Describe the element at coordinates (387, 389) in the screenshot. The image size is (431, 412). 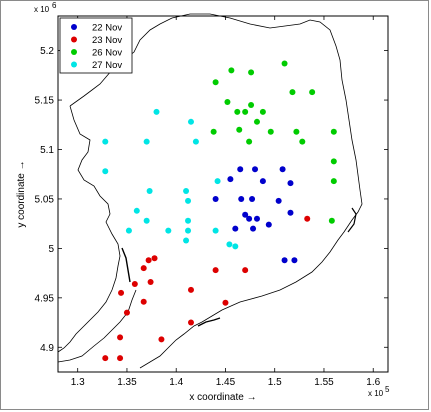
I see `x-exponent-power: 5` at that location.